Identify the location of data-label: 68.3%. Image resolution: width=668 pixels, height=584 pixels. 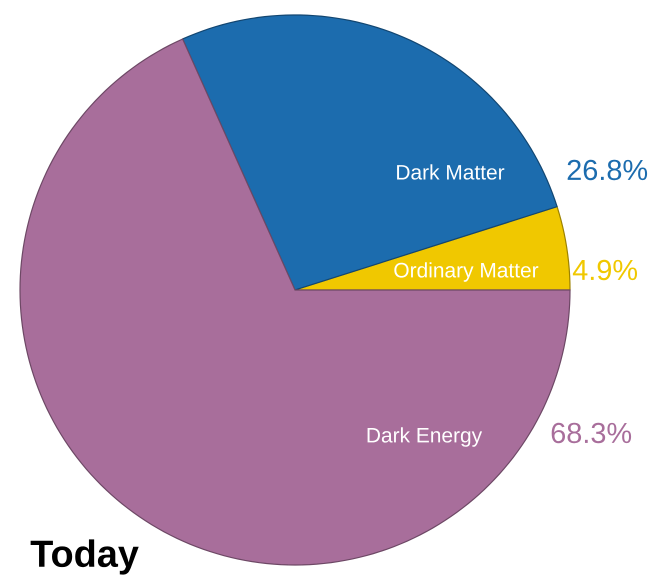
(592, 433).